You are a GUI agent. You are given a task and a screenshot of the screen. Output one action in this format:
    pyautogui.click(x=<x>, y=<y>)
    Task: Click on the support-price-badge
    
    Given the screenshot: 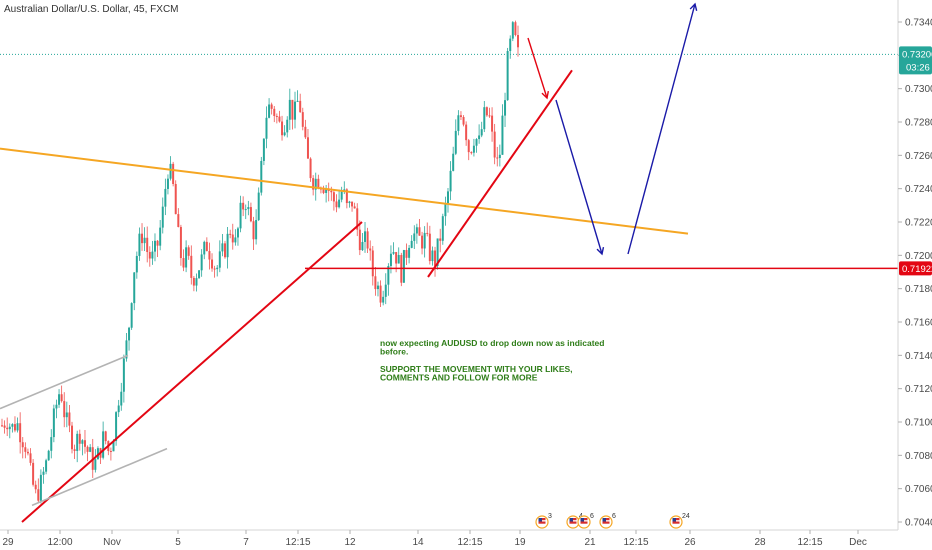 What is the action you would take?
    pyautogui.click(x=915, y=268)
    